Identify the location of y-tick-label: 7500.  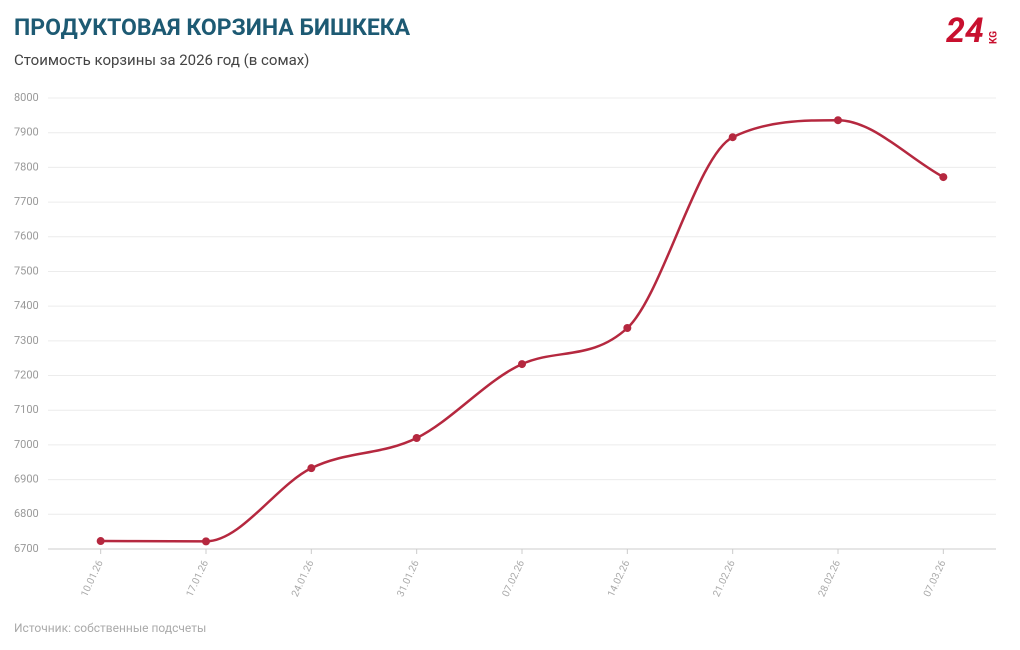
(26, 270).